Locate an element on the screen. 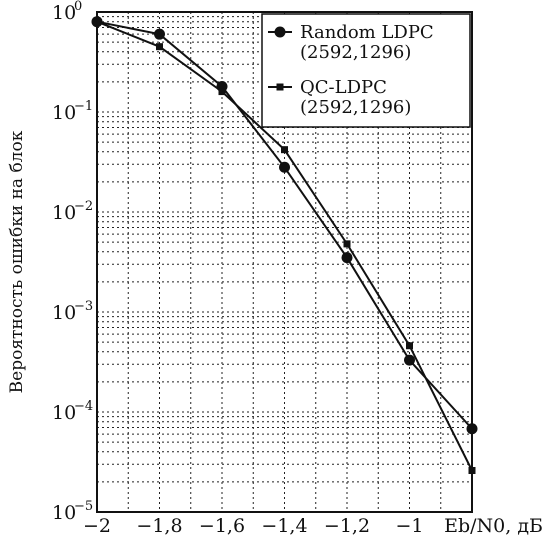 The image size is (545, 536). x-tick-label: −1,6 is located at coordinates (222, 525).